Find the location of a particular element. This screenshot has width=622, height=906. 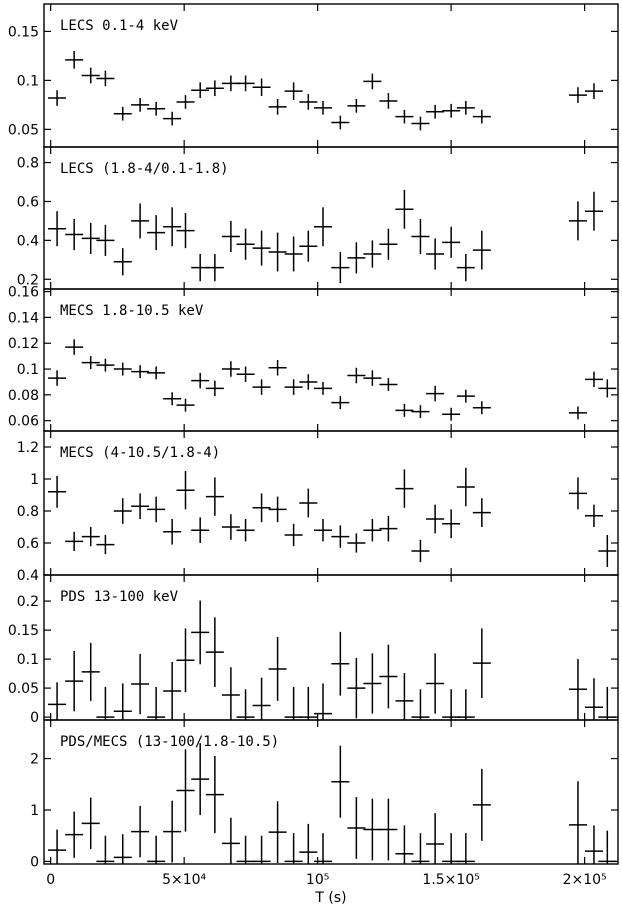

panel-4-ytick-label: 1 is located at coordinates (34, 480).